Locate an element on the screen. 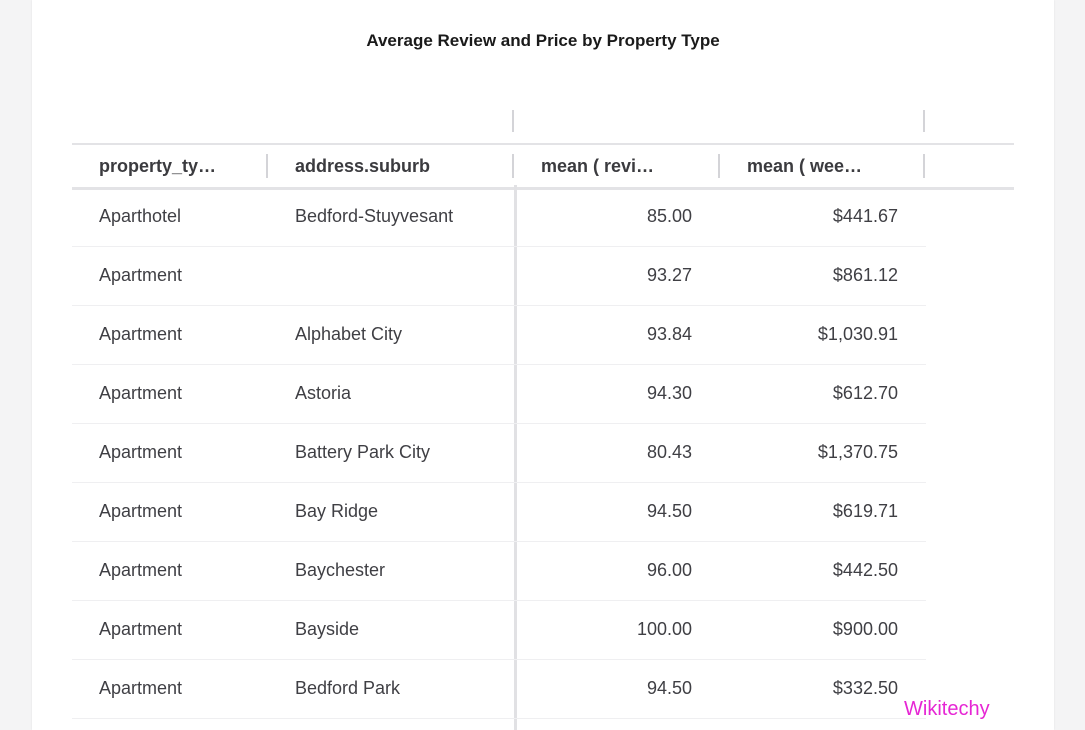 This screenshot has width=1085, height=730. cell-mean-price: $861.12 is located at coordinates (865, 275).